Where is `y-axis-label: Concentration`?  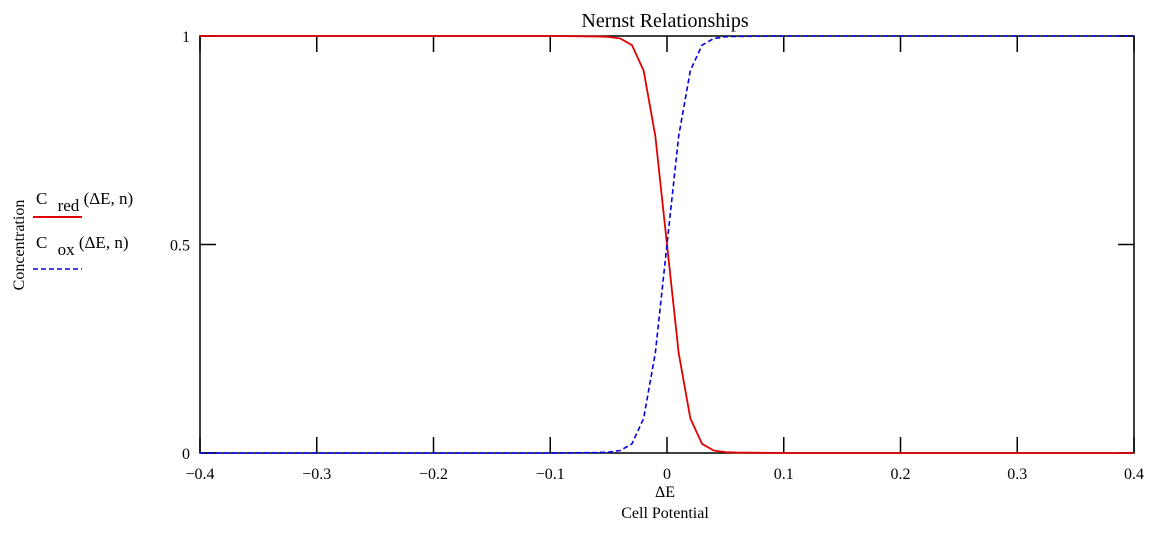 y-axis-label: Concentration is located at coordinates (19, 245).